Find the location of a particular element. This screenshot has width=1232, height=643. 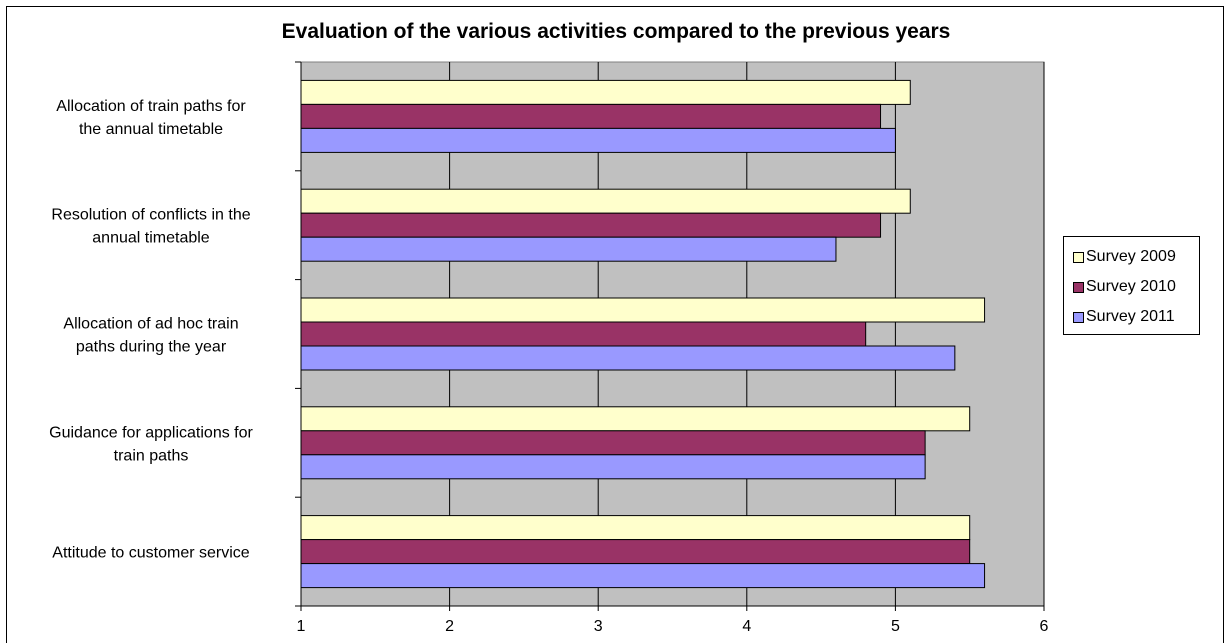

legend-label: Survey 2009 is located at coordinates (1131, 256).